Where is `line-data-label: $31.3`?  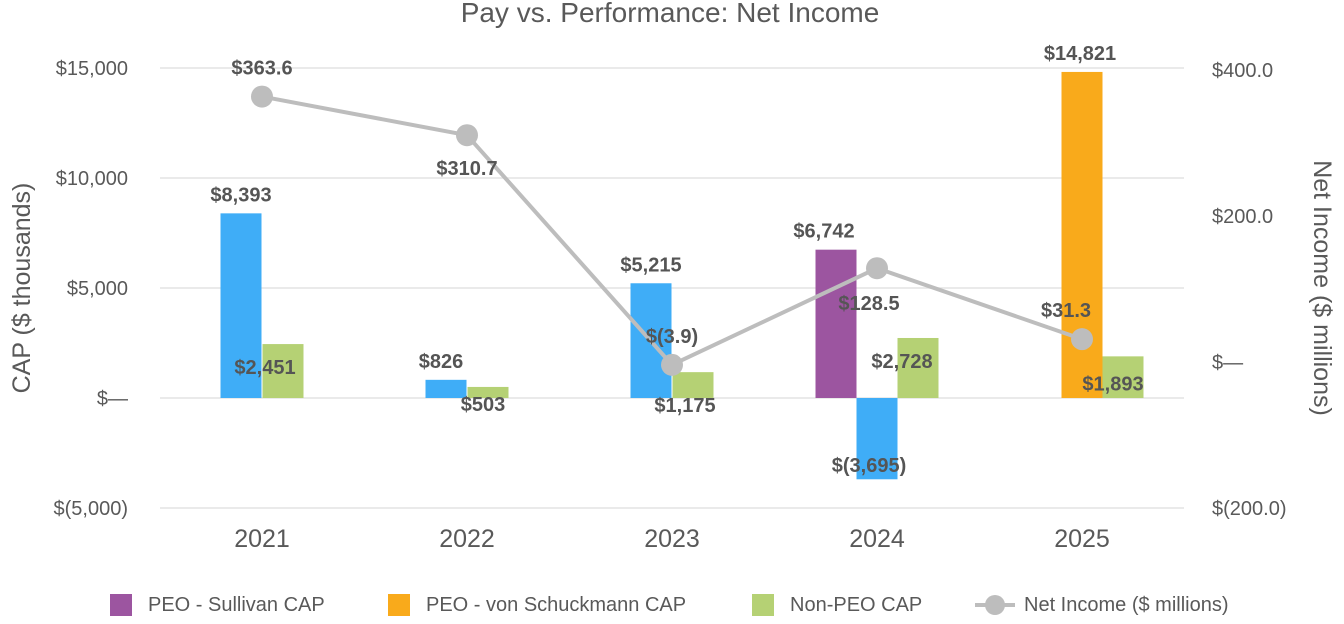
line-data-label: $31.3 is located at coordinates (1066, 311).